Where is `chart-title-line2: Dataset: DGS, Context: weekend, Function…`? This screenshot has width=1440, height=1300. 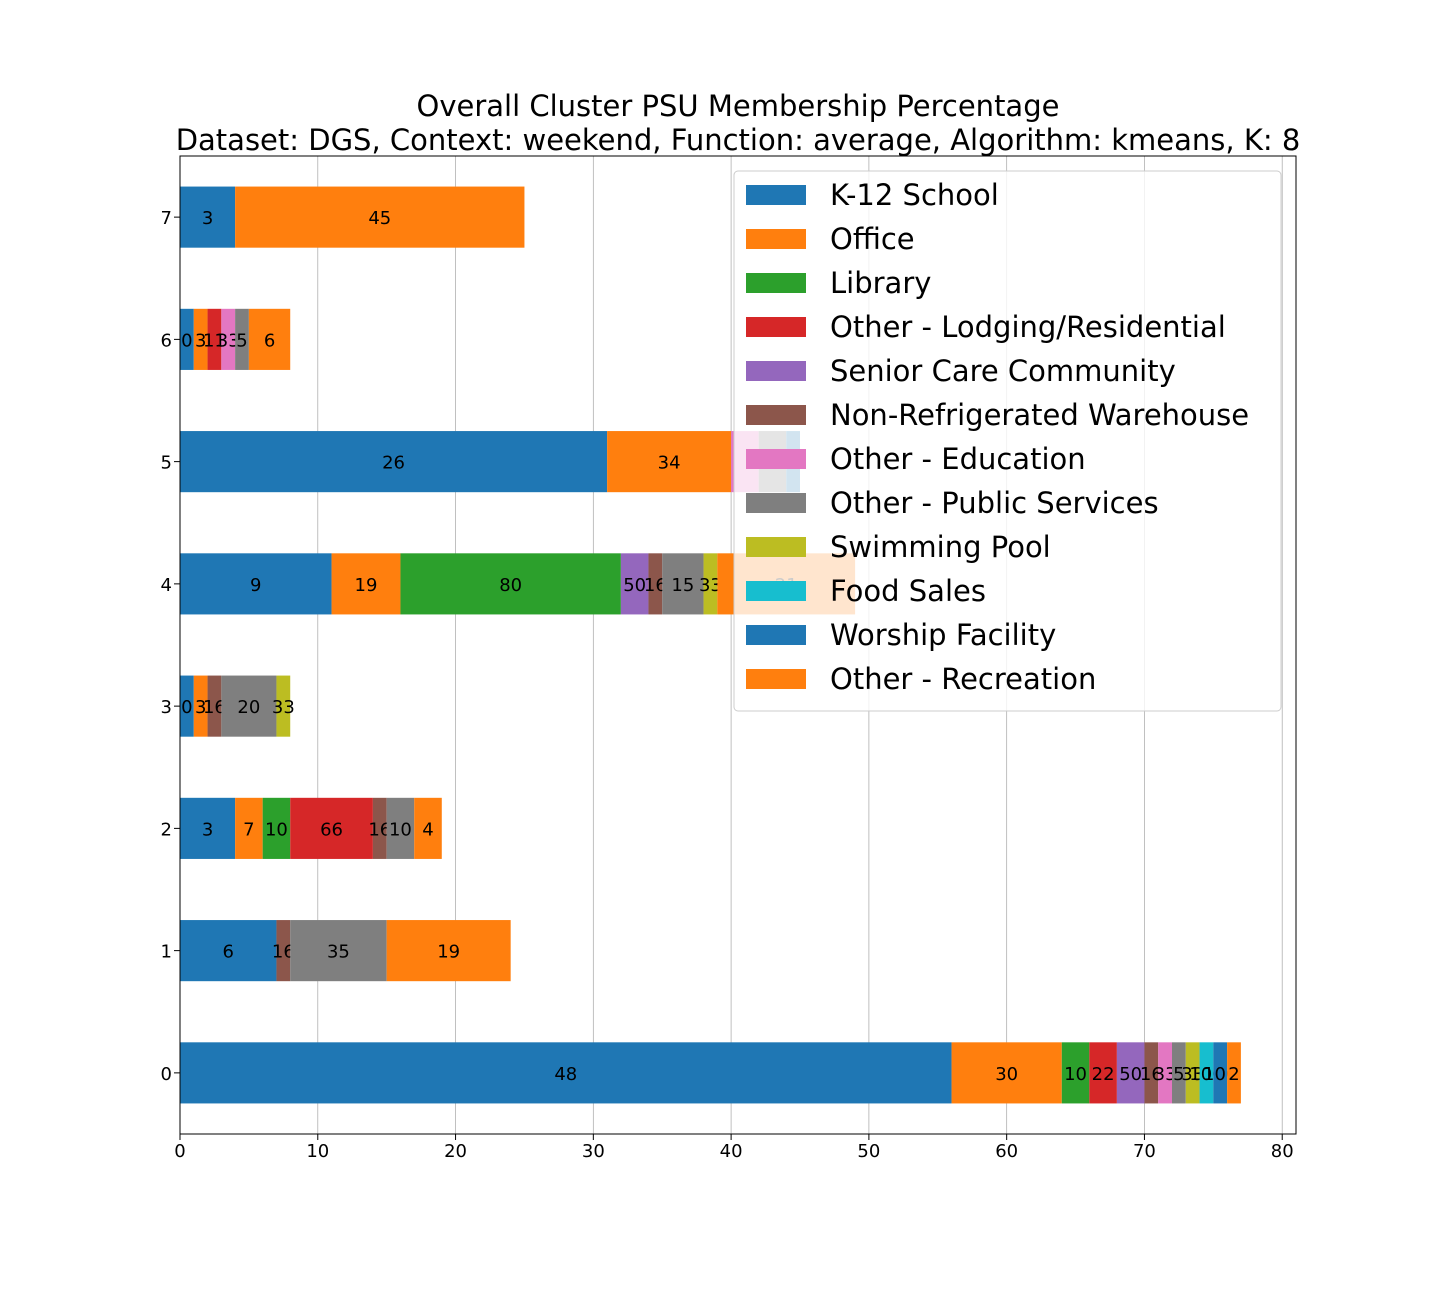
chart-title-line2: Dataset: DGS, Context: weekend, Function… is located at coordinates (738, 140).